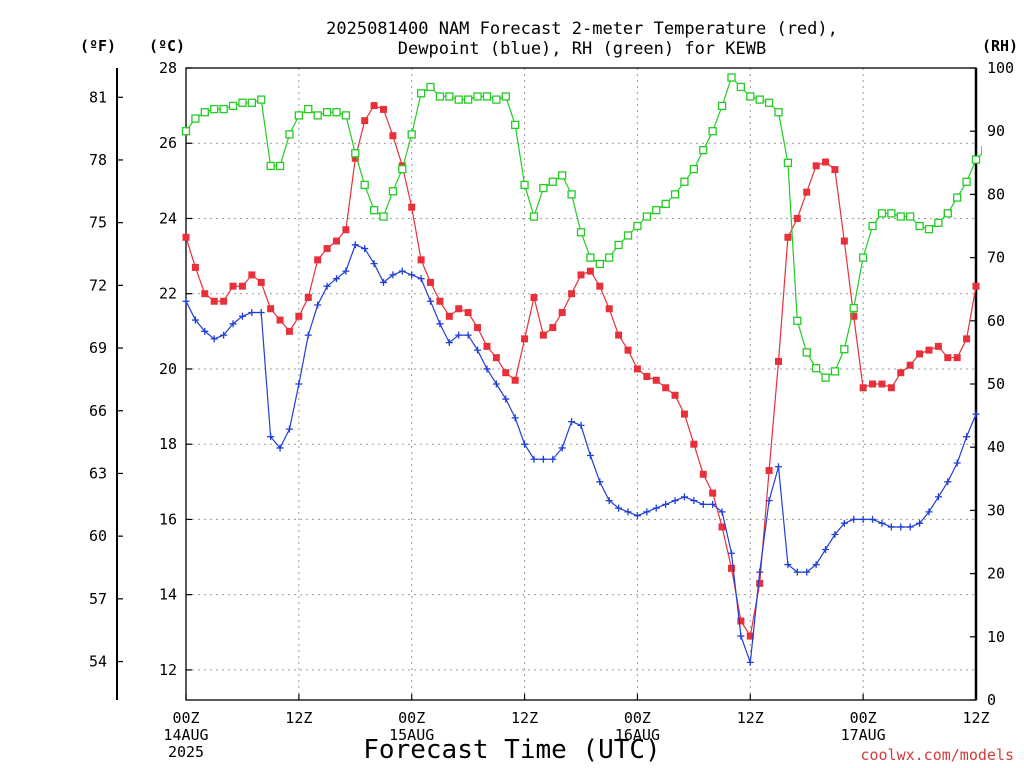 The height and width of the screenshot is (768, 1024). I want to click on fahrenheit-tick-label: 72, so click(98, 285).